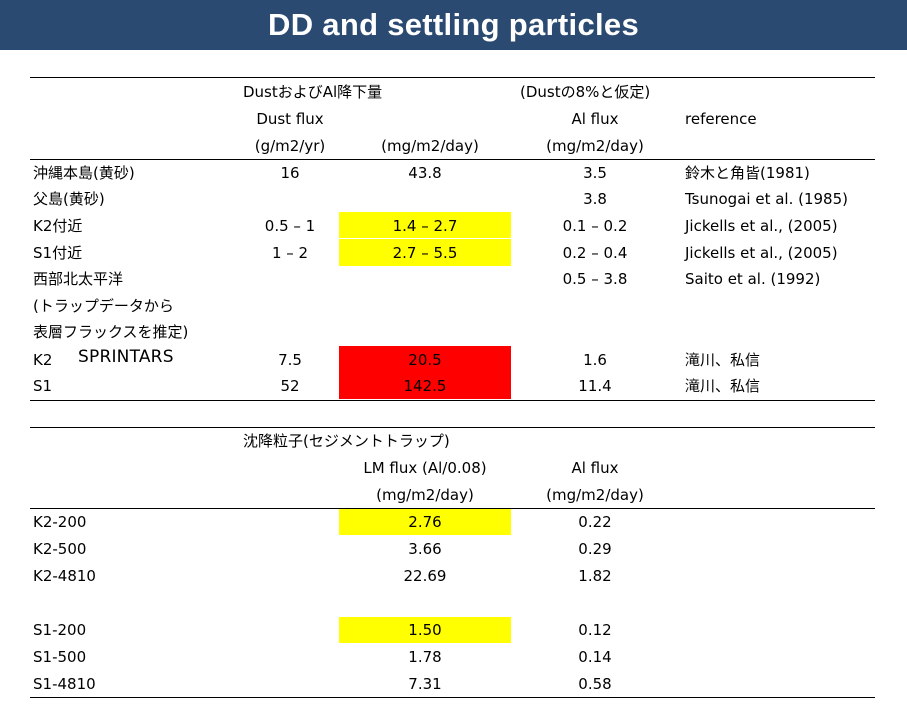 The height and width of the screenshot is (719, 907). Describe the element at coordinates (425, 549) in the screenshot. I see `lm-cell: 3.66` at that location.